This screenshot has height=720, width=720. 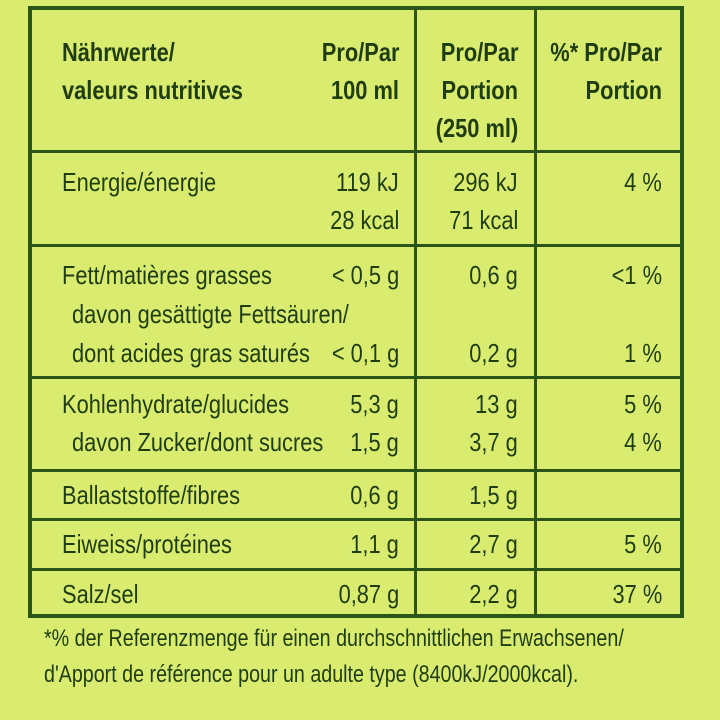 What do you see at coordinates (356, 245) in the screenshot?
I see `row-divider-energy` at bounding box center [356, 245].